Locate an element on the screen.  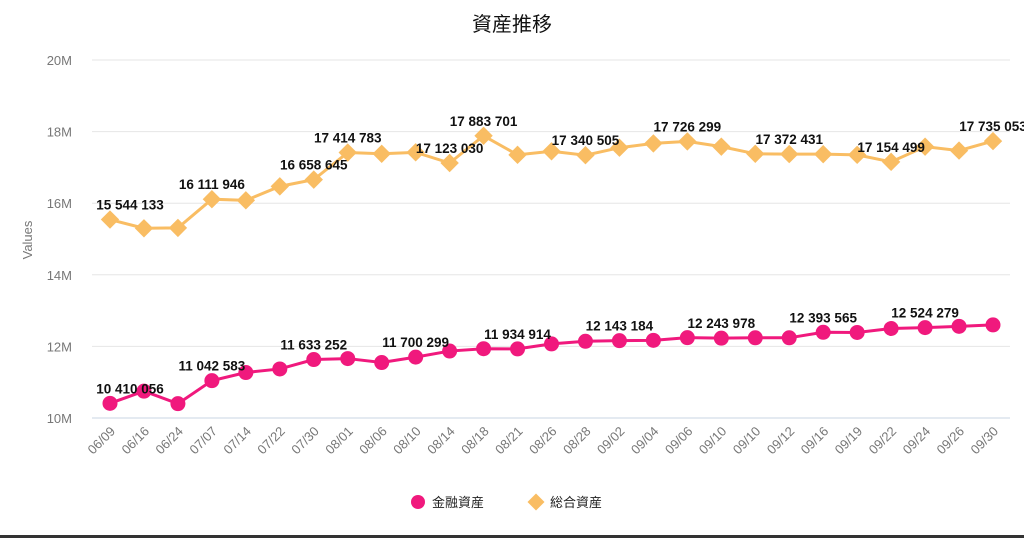
data-label: 16 111 946 is located at coordinates (212, 184).